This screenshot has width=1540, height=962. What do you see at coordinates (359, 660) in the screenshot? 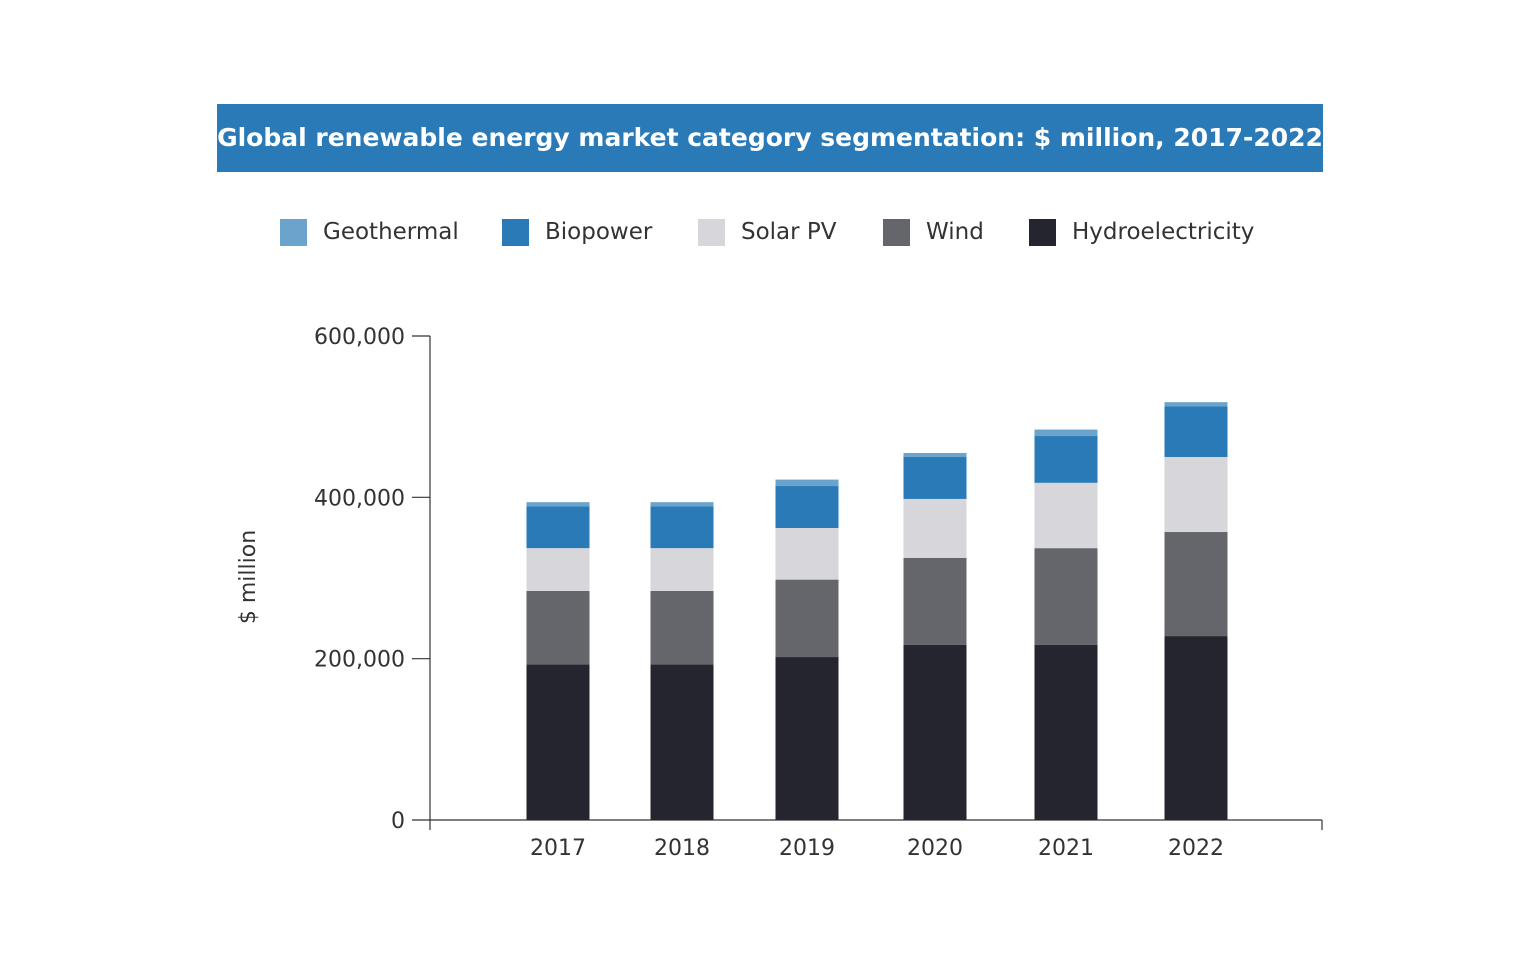
I see `y-tick-label: 200,000` at bounding box center [359, 660].